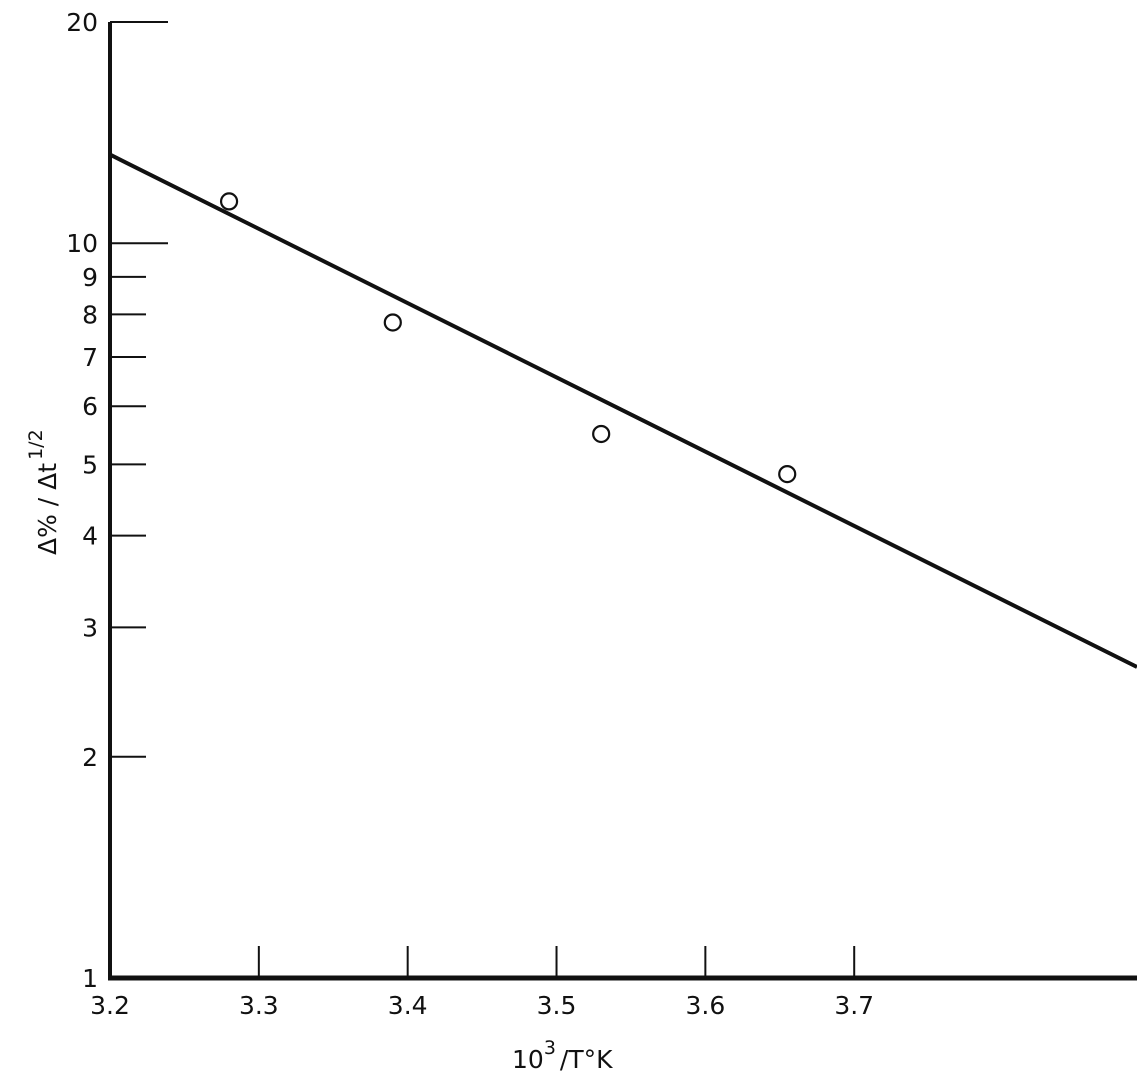 Image resolution: width=1137 pixels, height=1082 pixels. What do you see at coordinates (47, 509) in the screenshot?
I see `y-axis-title-main: Δ% / Δt` at bounding box center [47, 509].